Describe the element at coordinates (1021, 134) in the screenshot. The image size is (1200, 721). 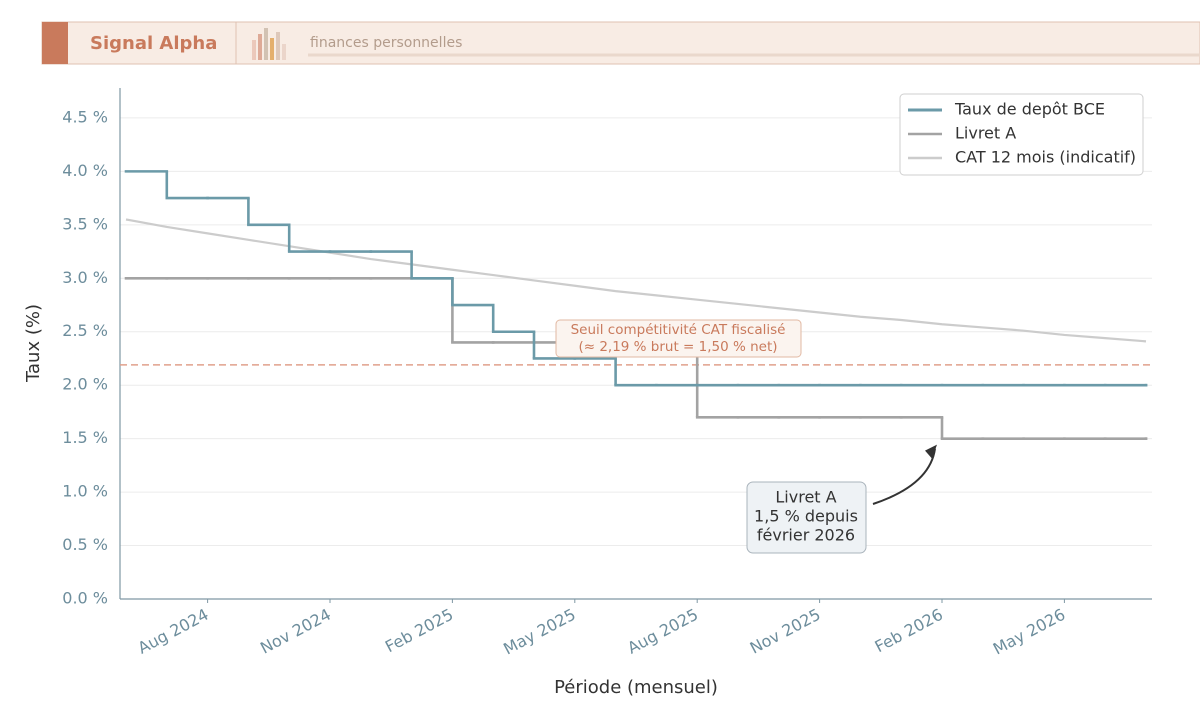
I see `legend-box` at that location.